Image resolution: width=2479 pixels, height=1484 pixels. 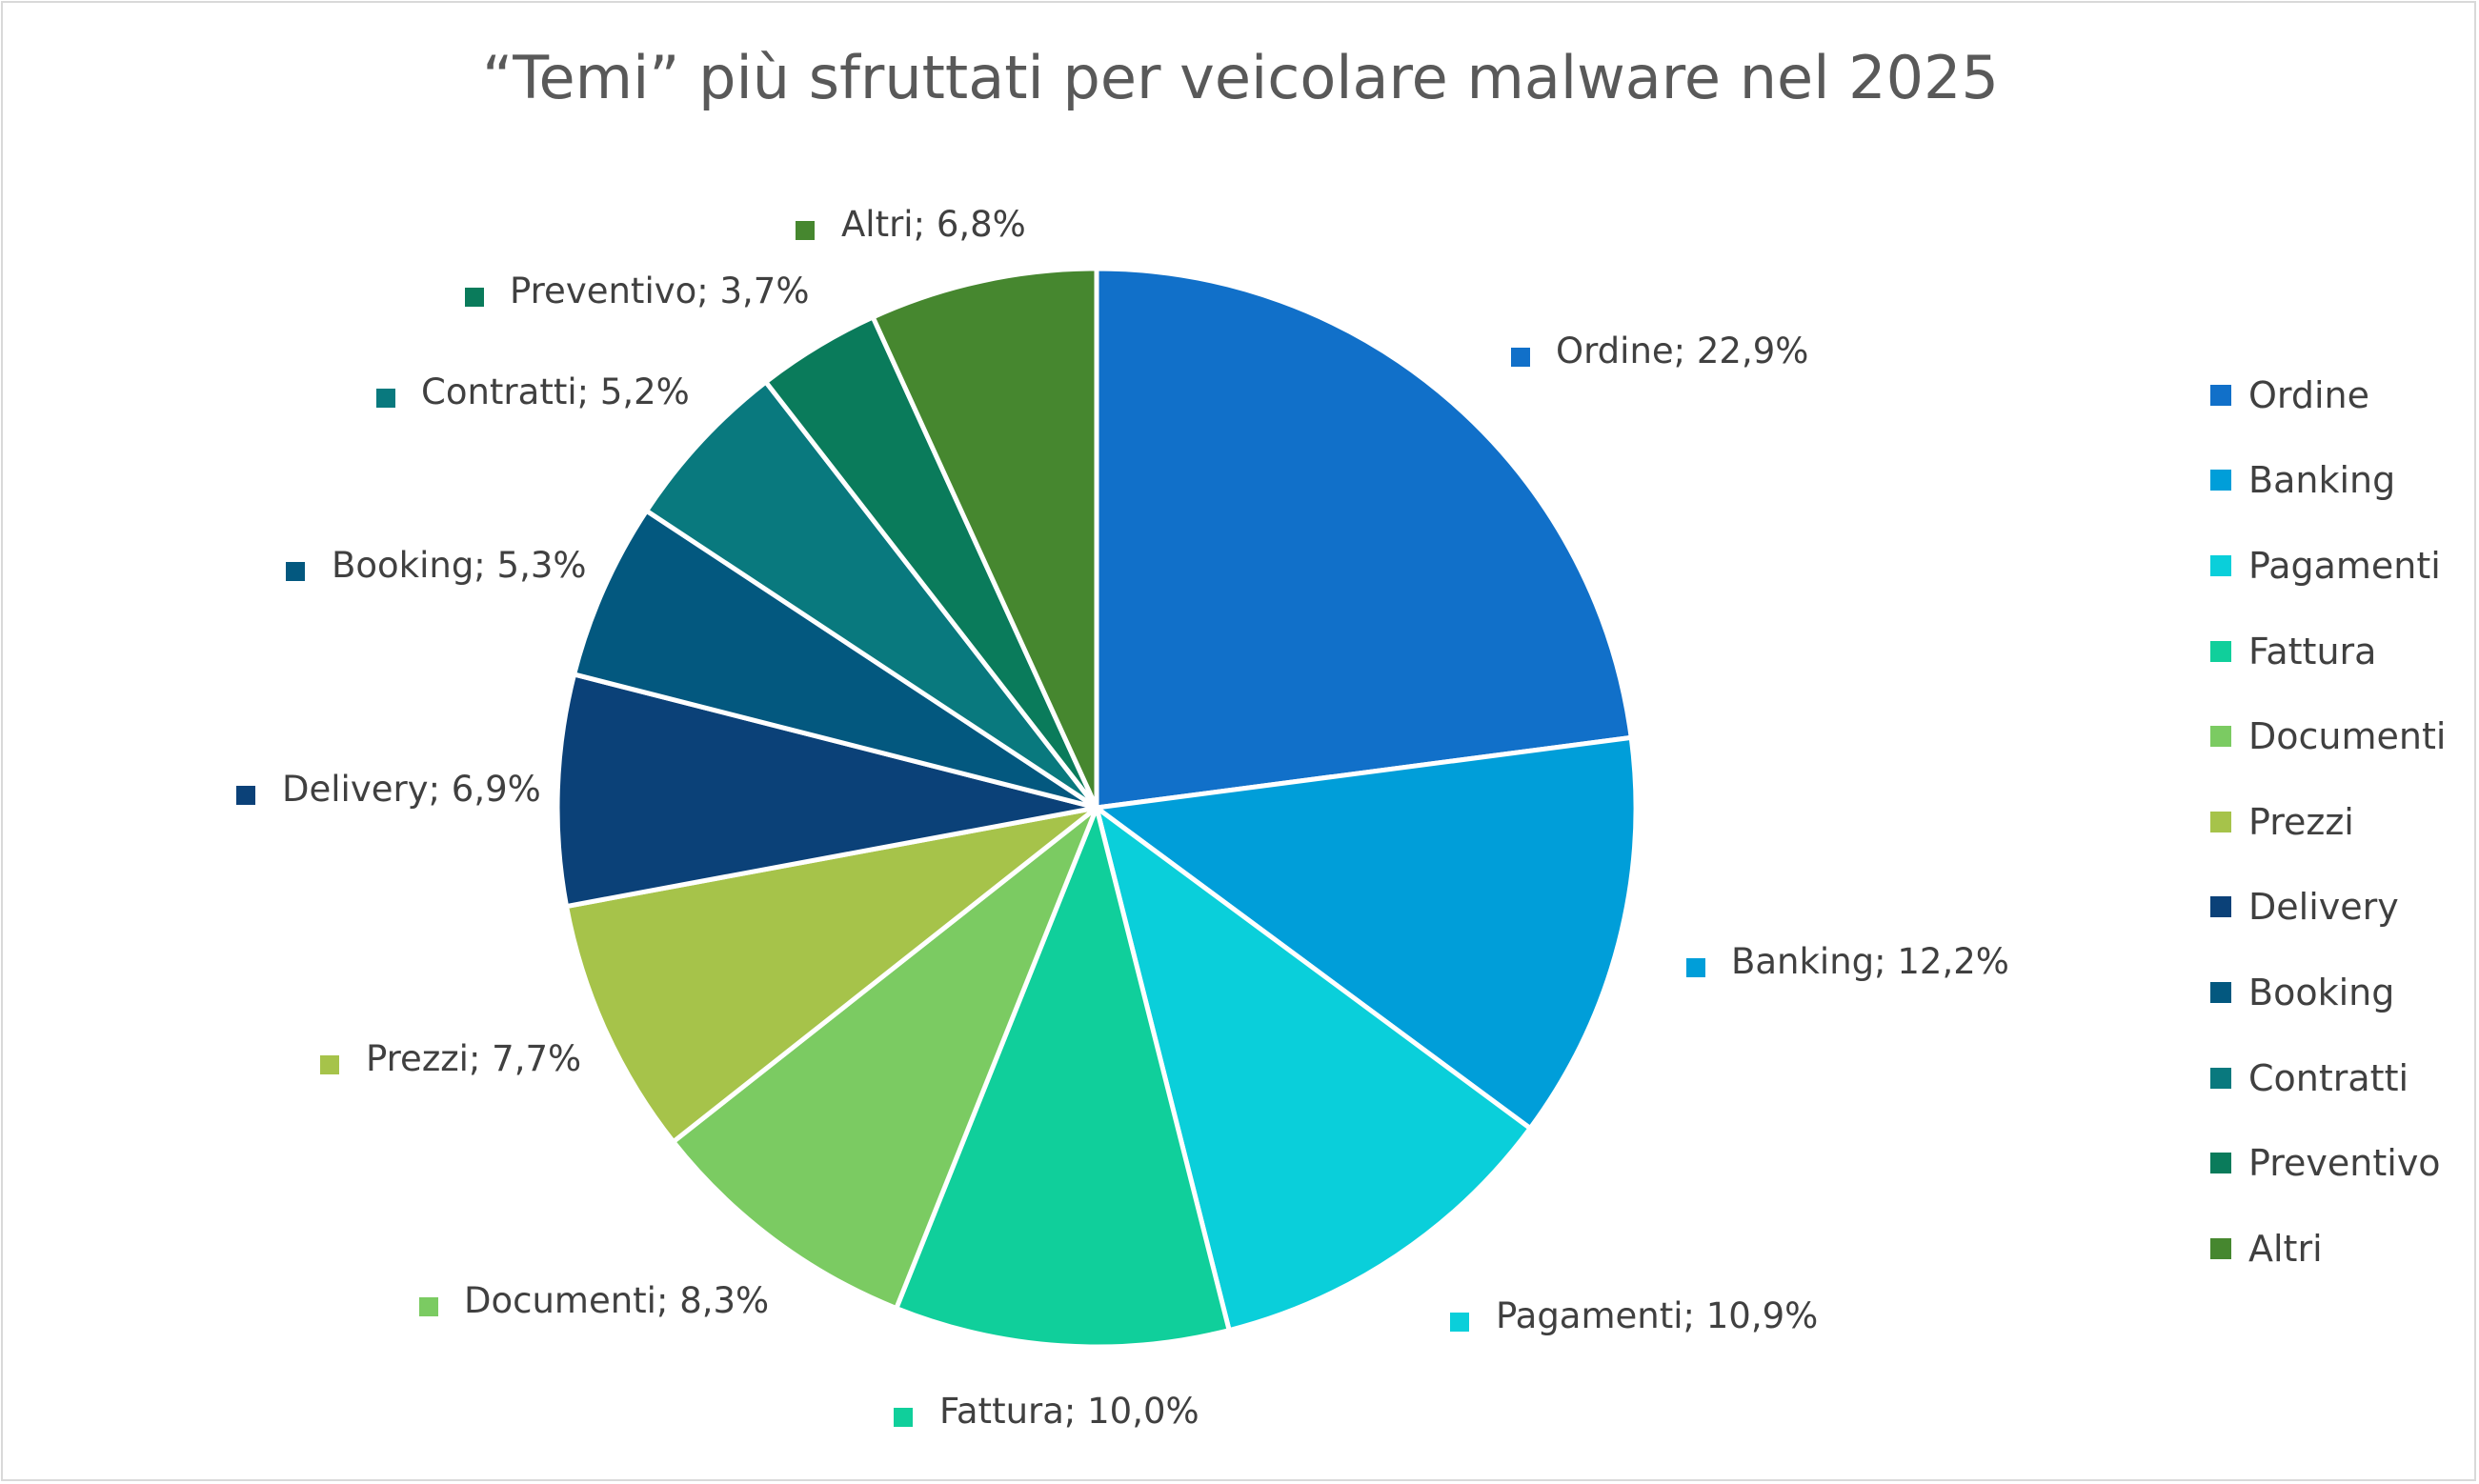 I want to click on data-label-marker-fattura, so click(x=903, y=1417).